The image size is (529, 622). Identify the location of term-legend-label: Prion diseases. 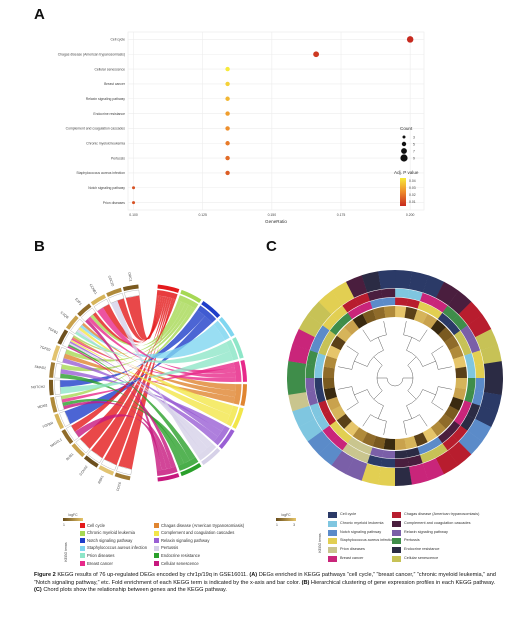
(101, 555).